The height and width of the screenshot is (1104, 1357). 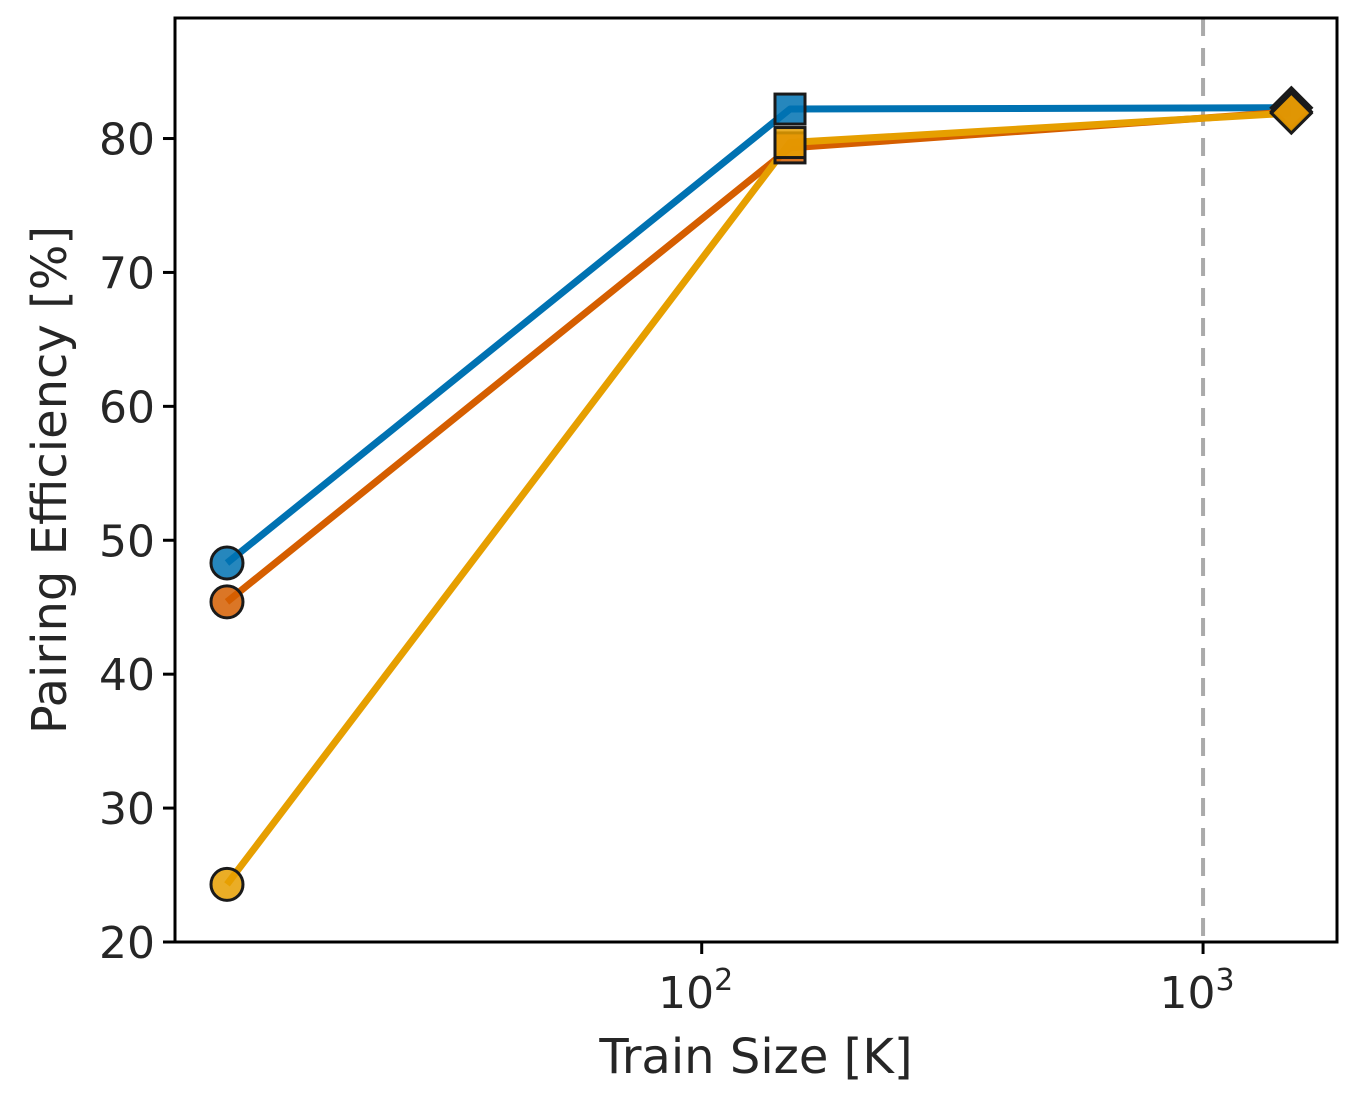 What do you see at coordinates (723, 980) in the screenshot?
I see `x-tick-exponent: 2` at bounding box center [723, 980].